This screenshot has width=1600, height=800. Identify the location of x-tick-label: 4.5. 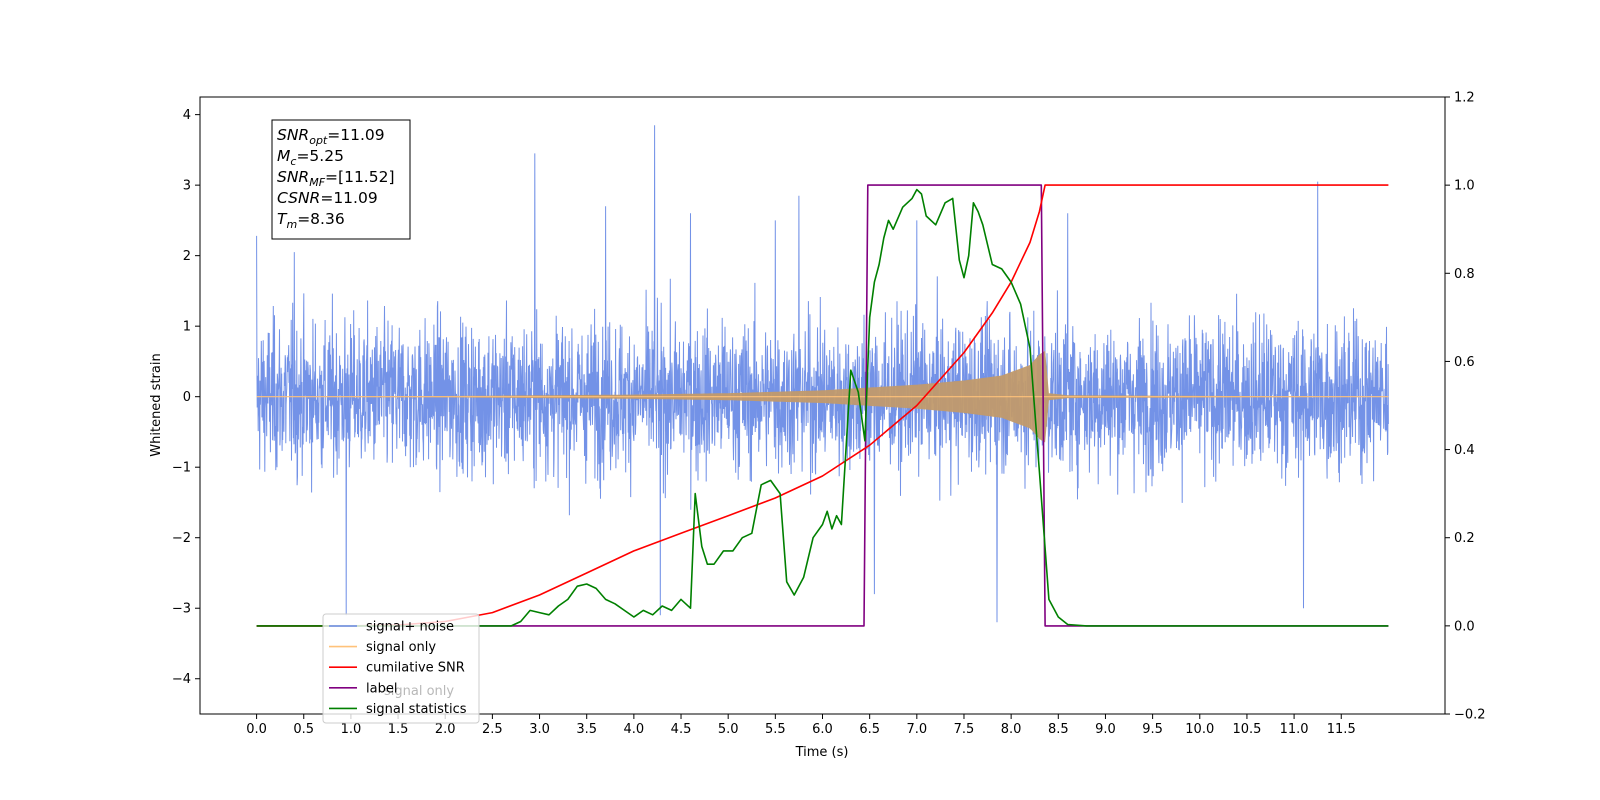
(681, 729).